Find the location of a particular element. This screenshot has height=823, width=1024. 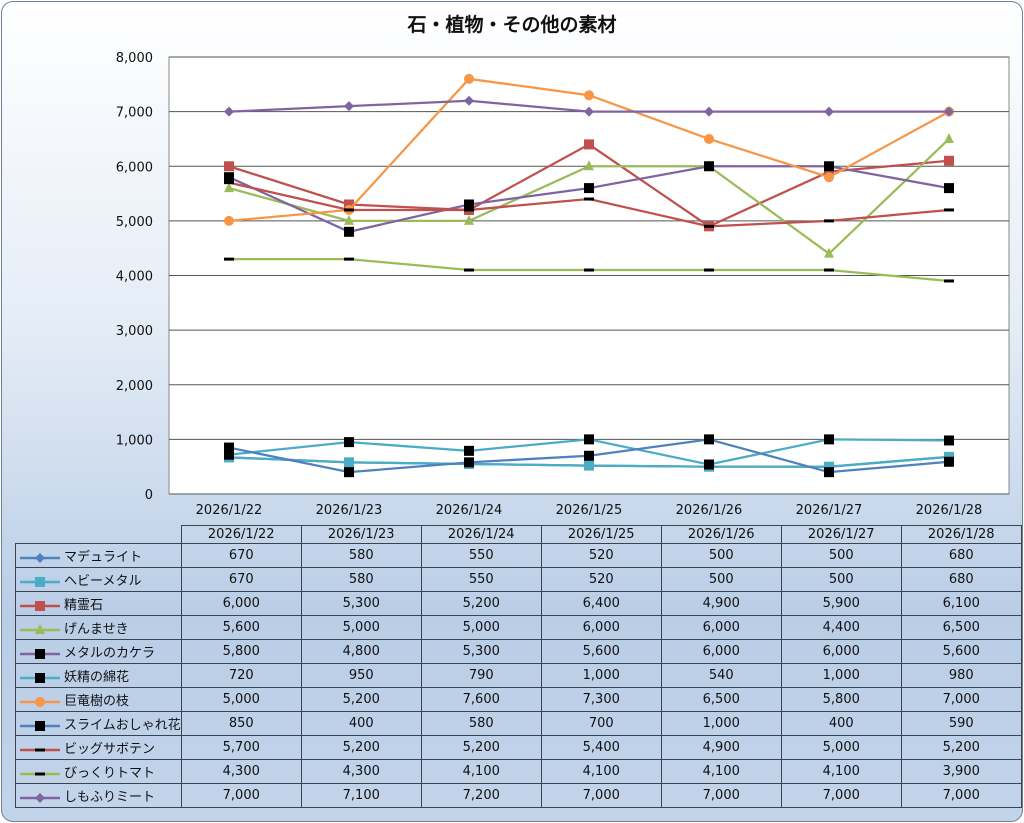

value-cell: 500 is located at coordinates (841, 555).